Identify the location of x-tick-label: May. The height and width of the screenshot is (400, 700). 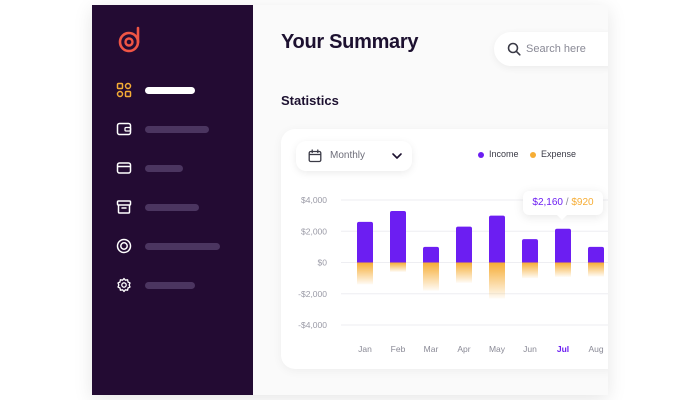
(497, 349).